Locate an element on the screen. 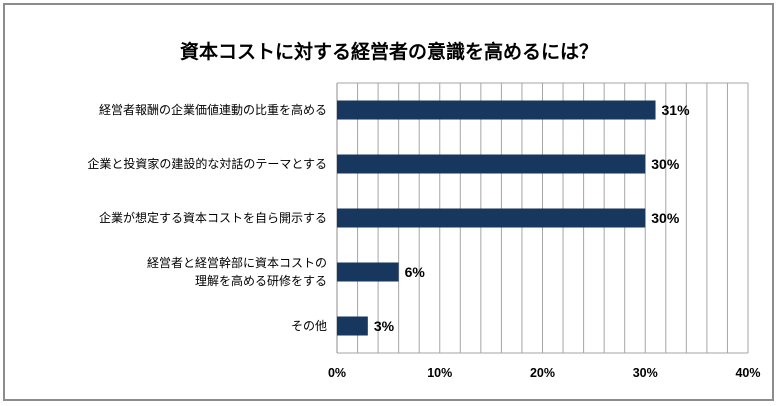 This screenshot has height=406, width=779. category-label: 企業と投資家の建設的な対話のテーマとする is located at coordinates (207, 163).